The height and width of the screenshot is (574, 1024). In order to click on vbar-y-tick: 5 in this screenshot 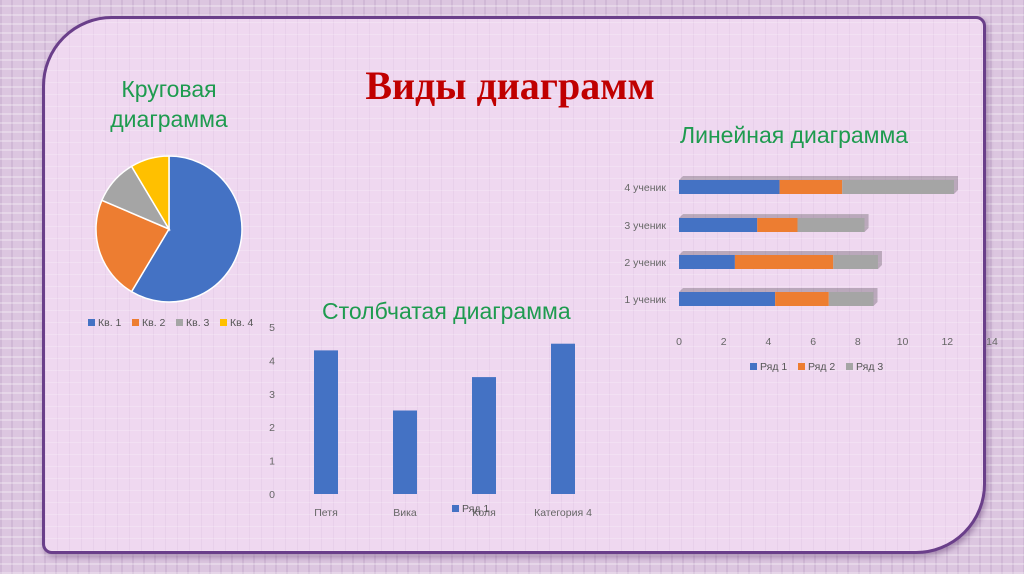, I will do `click(272, 328)`.